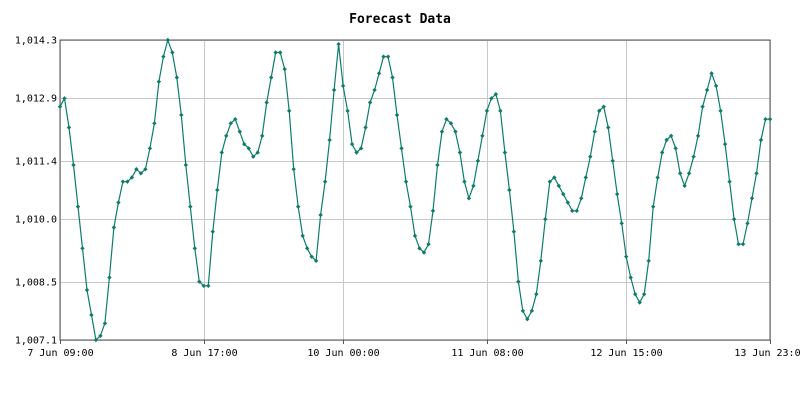 The width and height of the screenshot is (800, 400). Describe the element at coordinates (767, 353) in the screenshot. I see `x-tick-label: 13 Jun 23:00` at that location.